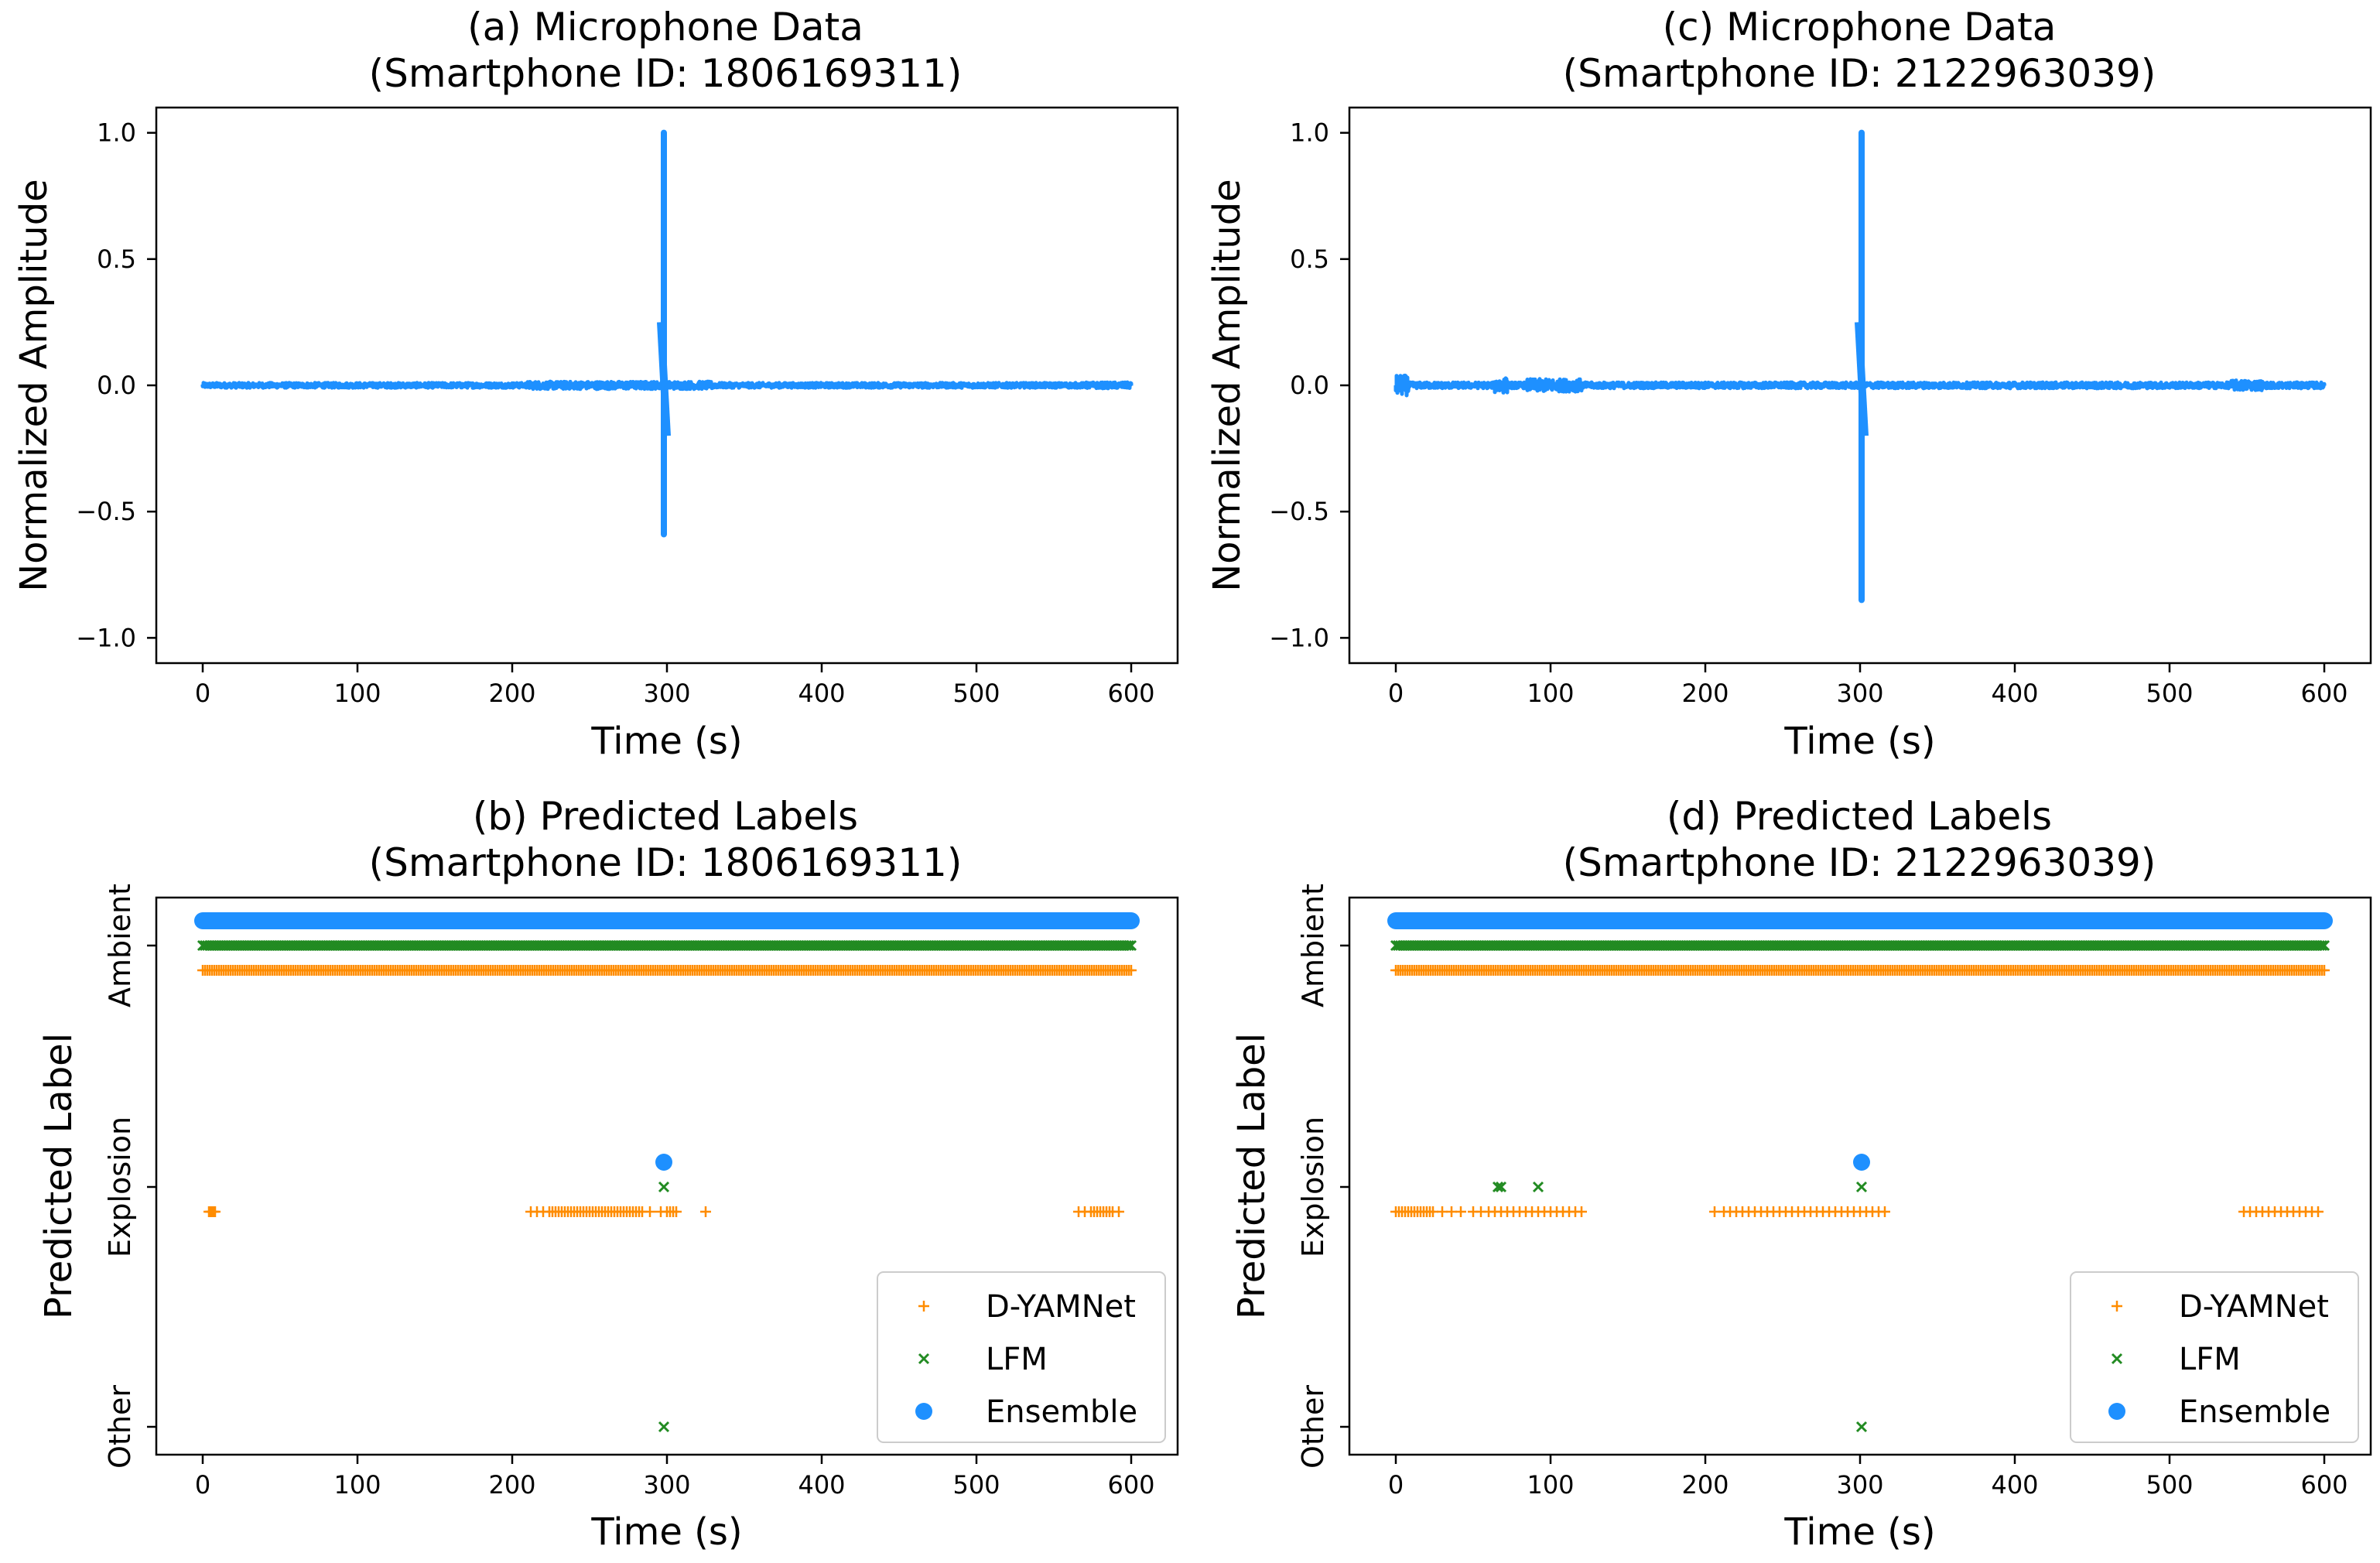 The width and height of the screenshot is (2380, 1563). Describe the element at coordinates (1860, 27) in the screenshot. I see `chart-title: (c) Microphone Data` at that location.